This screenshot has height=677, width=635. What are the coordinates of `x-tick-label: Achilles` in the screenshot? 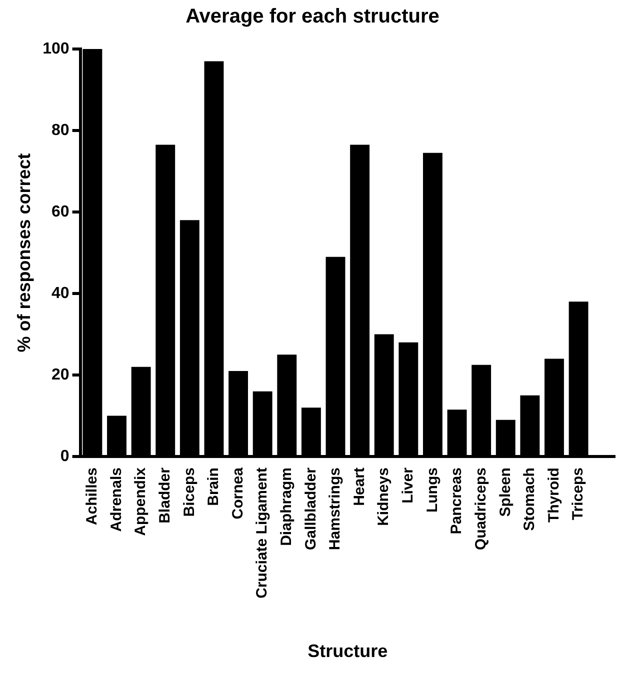 It's located at (92, 497).